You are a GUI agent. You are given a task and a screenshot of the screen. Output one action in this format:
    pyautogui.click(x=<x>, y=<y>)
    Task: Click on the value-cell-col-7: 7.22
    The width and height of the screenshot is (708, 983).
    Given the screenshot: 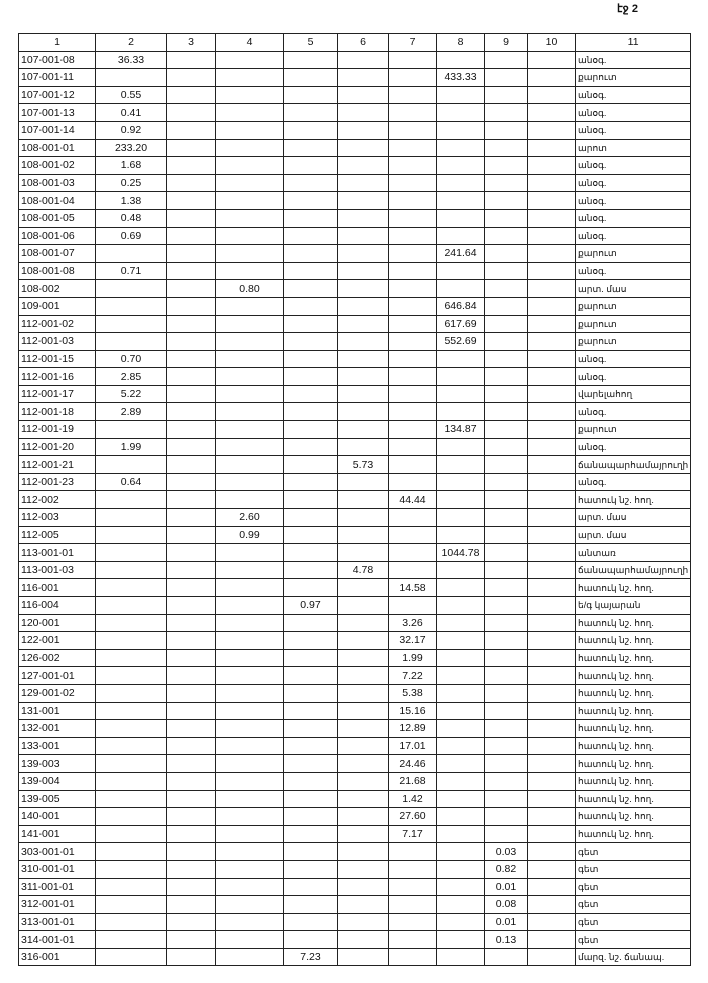 What is the action you would take?
    pyautogui.click(x=412, y=675)
    